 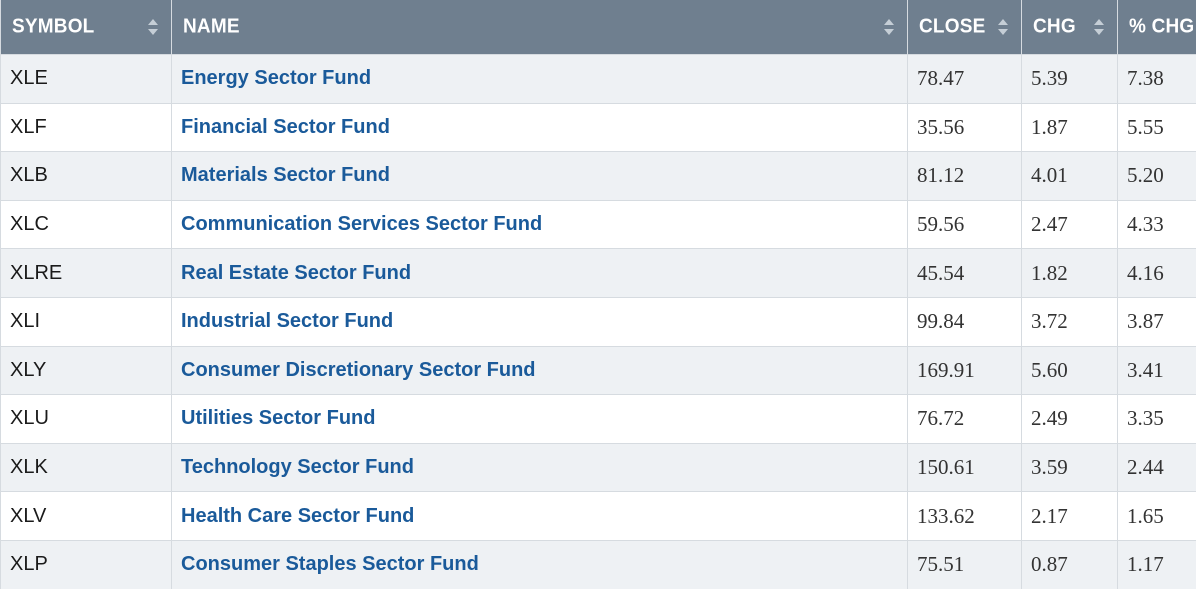 What do you see at coordinates (86, 467) in the screenshot?
I see `symbol-cell: XLK` at bounding box center [86, 467].